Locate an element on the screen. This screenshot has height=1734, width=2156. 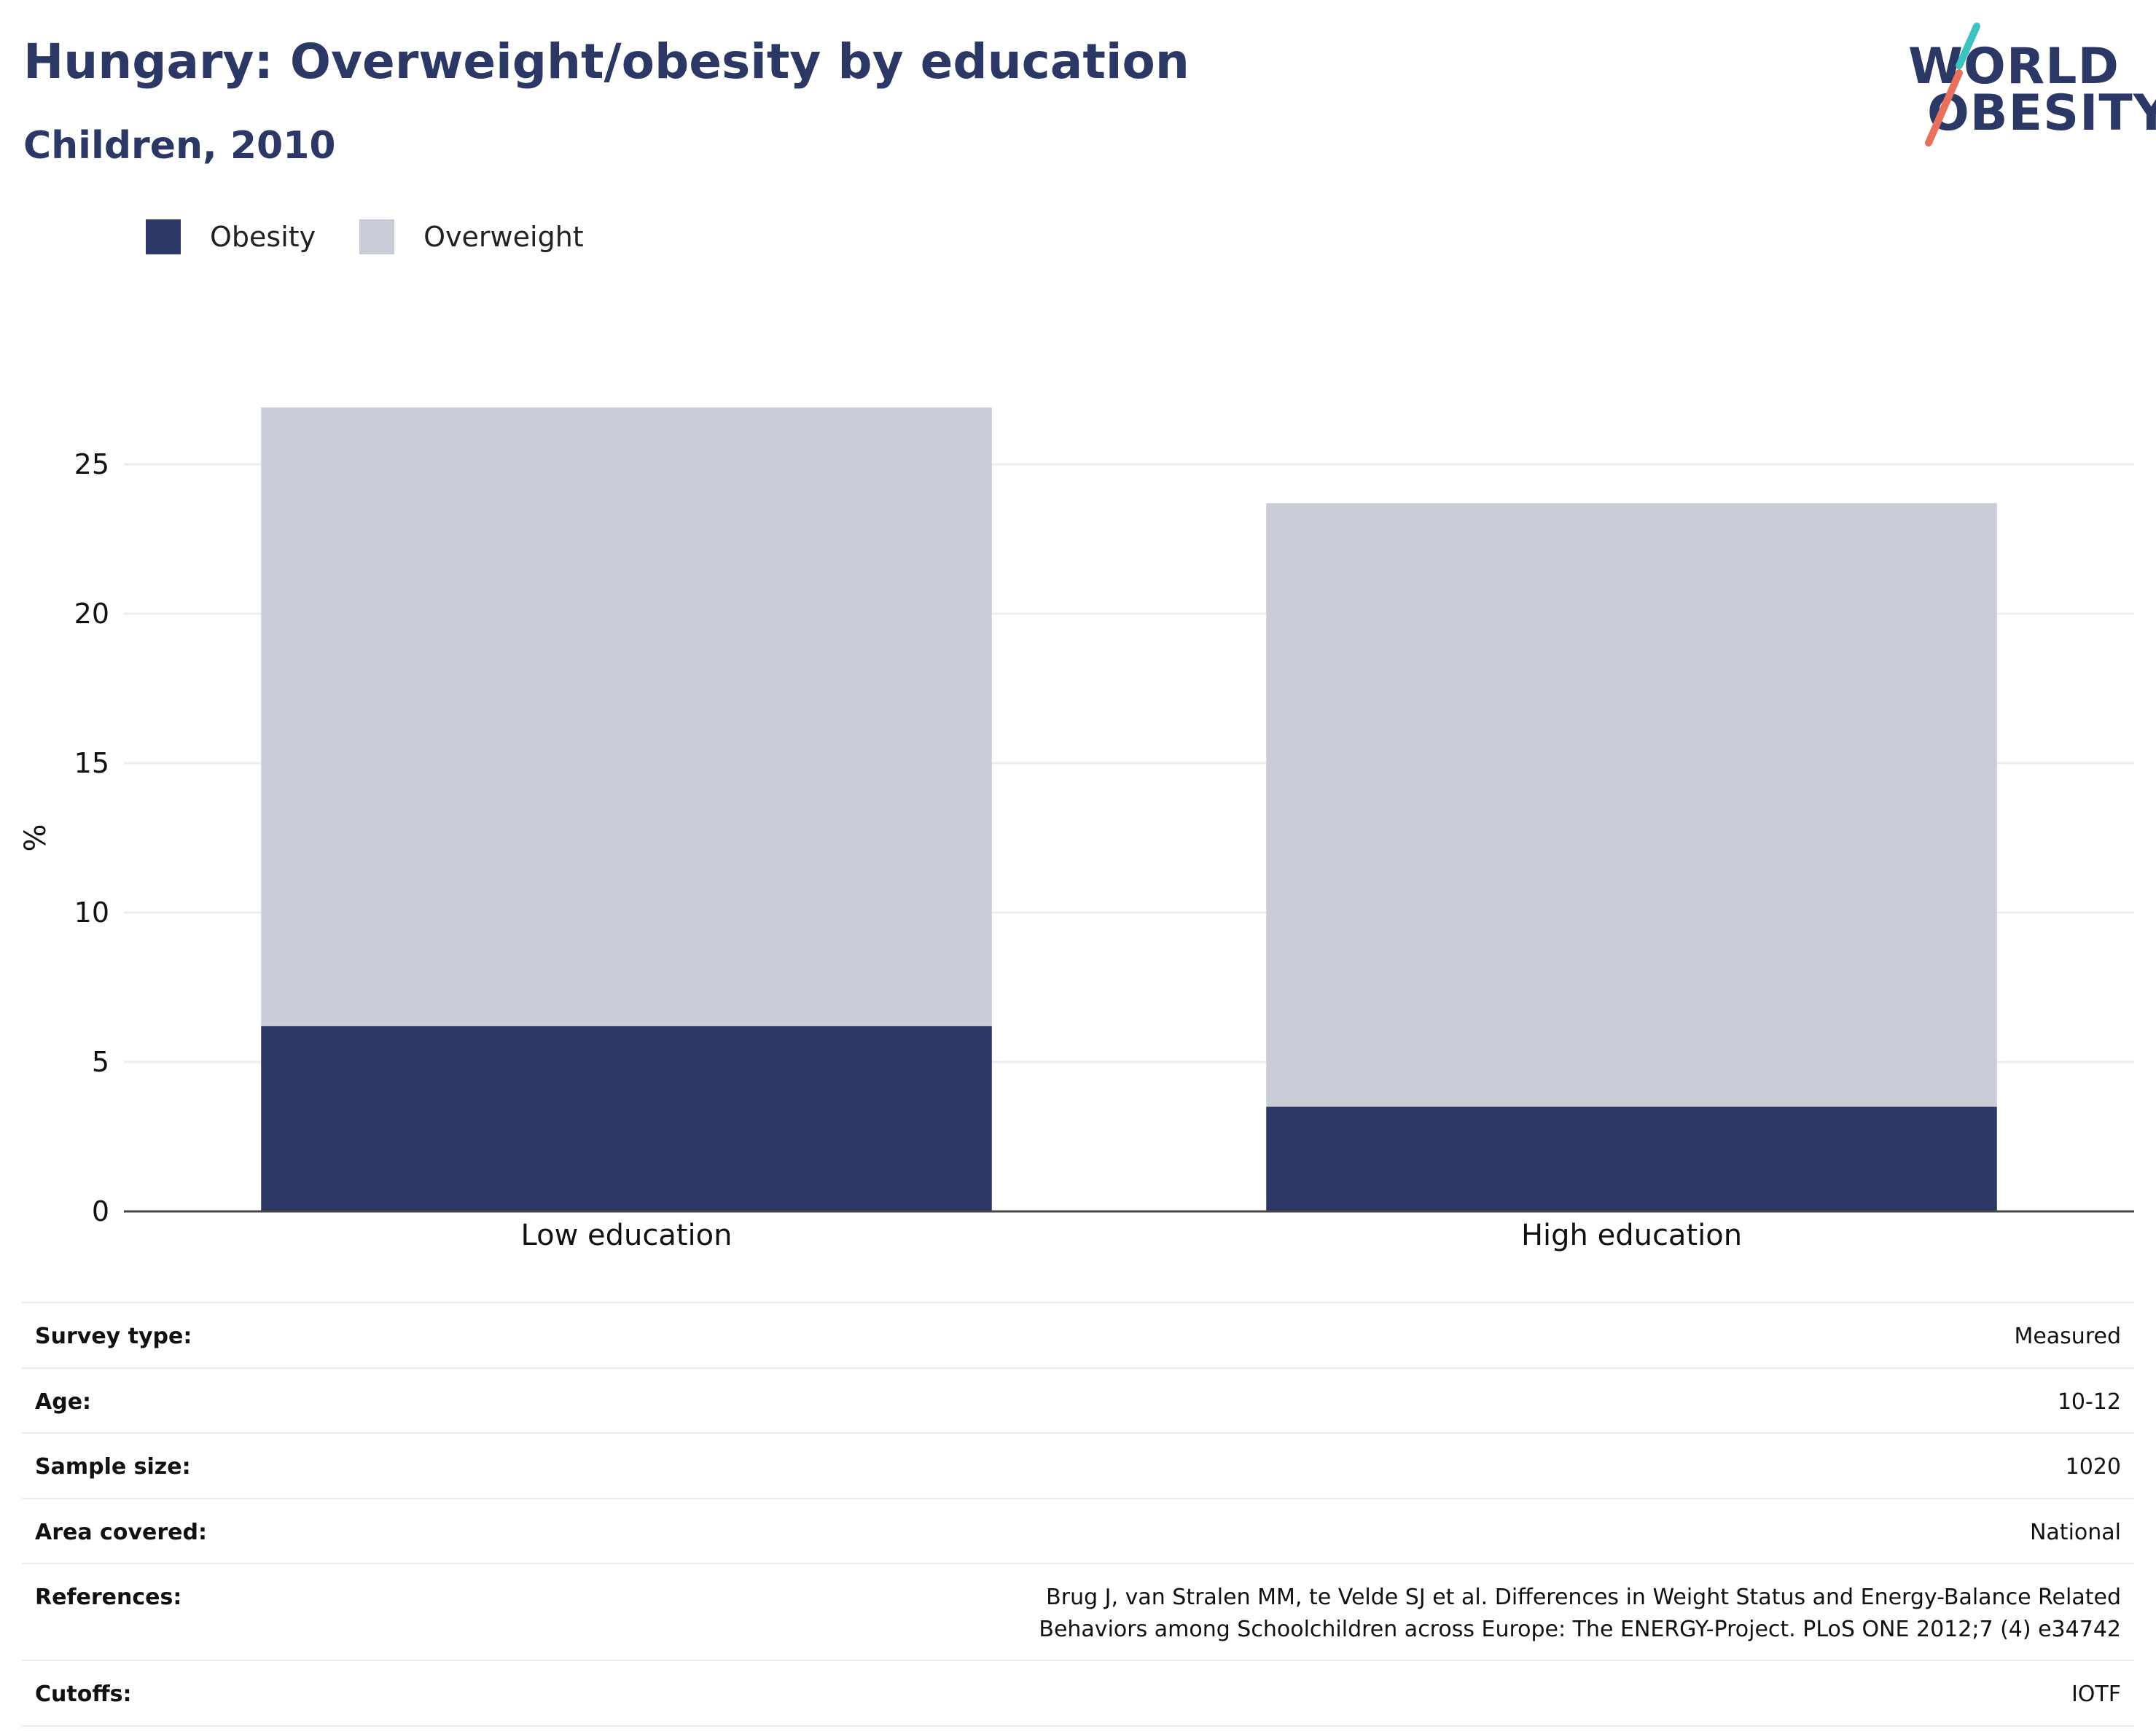
logo-slash-icon is located at coordinates (1953, 85).